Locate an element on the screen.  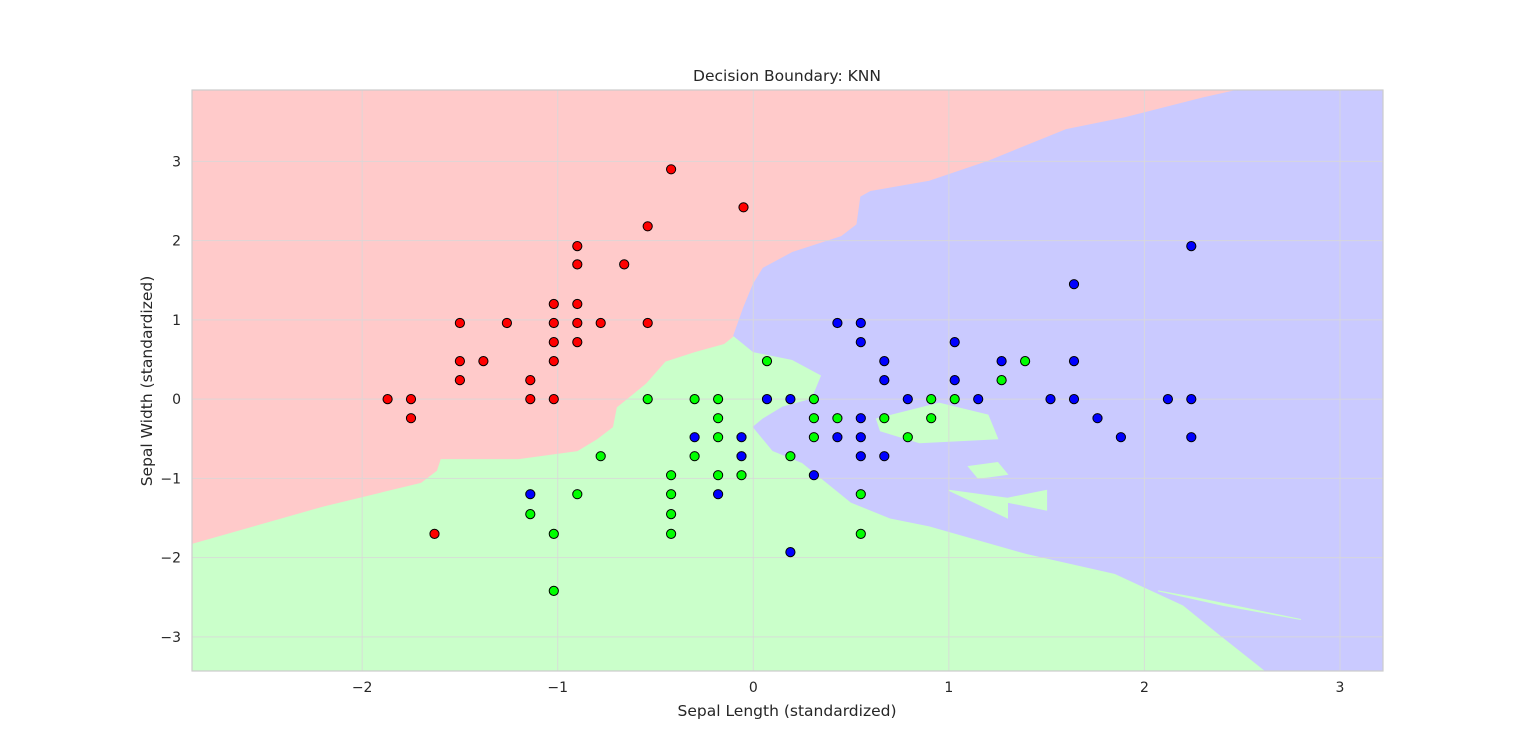
y-axis-label: Sepal Width (standardized) is located at coordinates (147, 381).